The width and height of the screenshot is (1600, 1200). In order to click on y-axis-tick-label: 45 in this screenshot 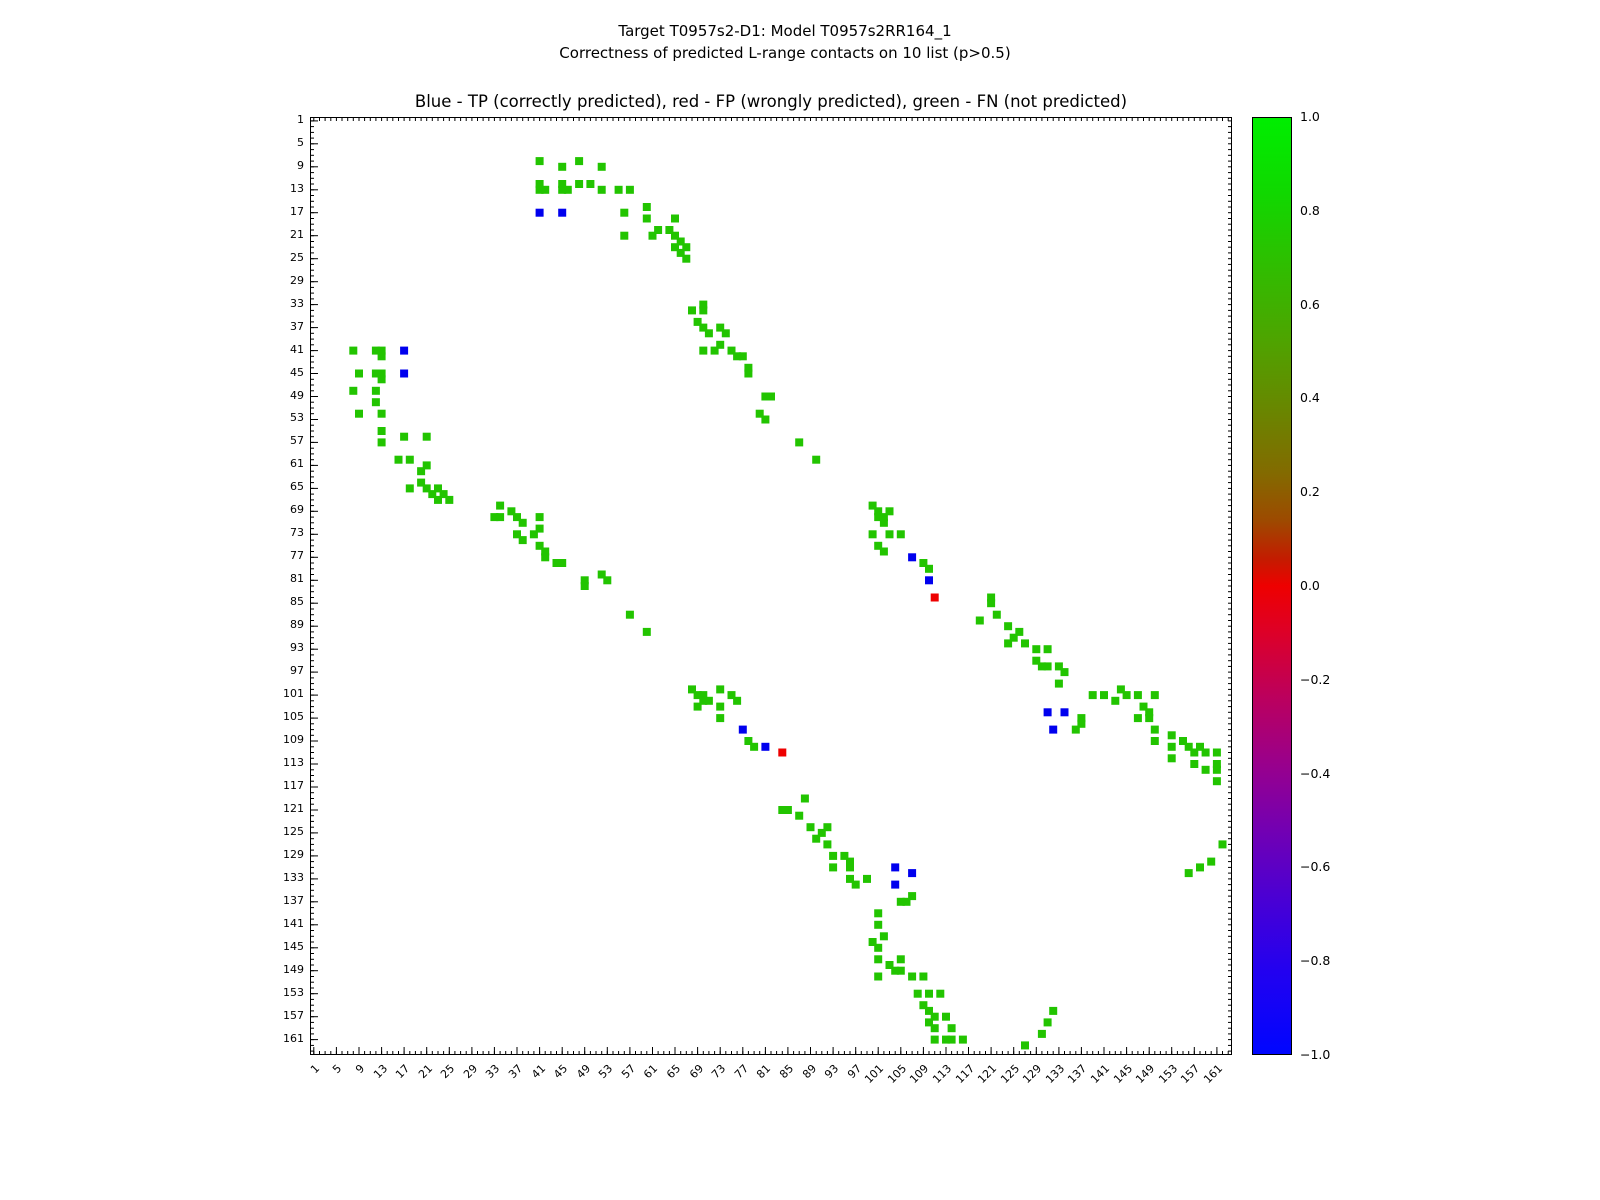, I will do `click(297, 372)`.